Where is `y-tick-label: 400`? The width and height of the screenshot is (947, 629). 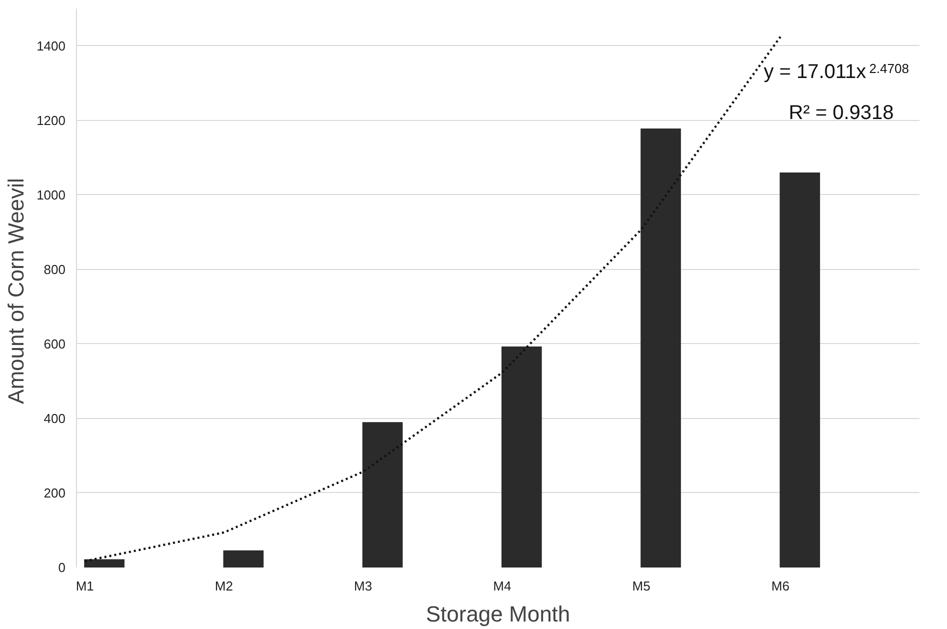
y-tick-label: 400 is located at coordinates (55, 418).